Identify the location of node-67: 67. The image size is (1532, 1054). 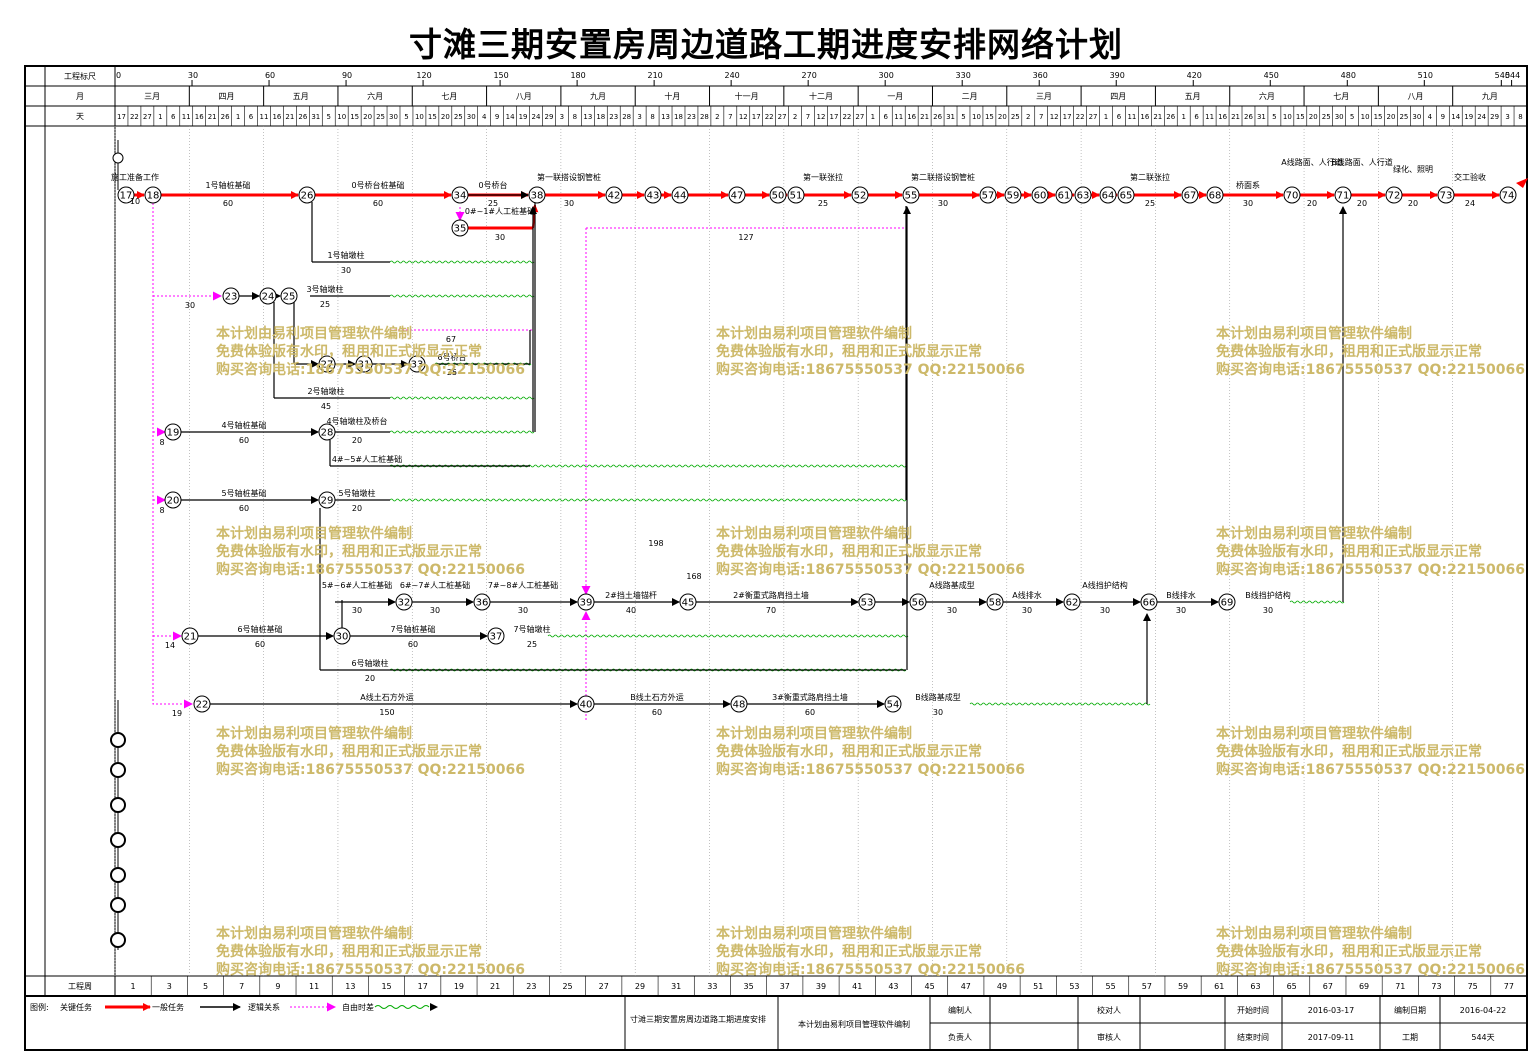
(1190, 195).